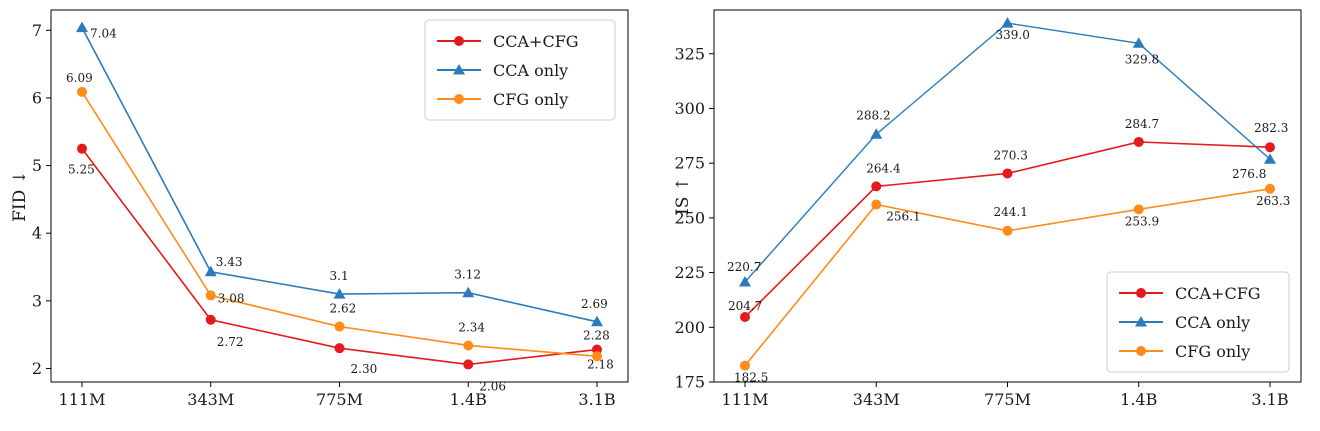 This screenshot has width=1320, height=431. Describe the element at coordinates (1011, 155) in the screenshot. I see `data-label: 270.3` at that location.